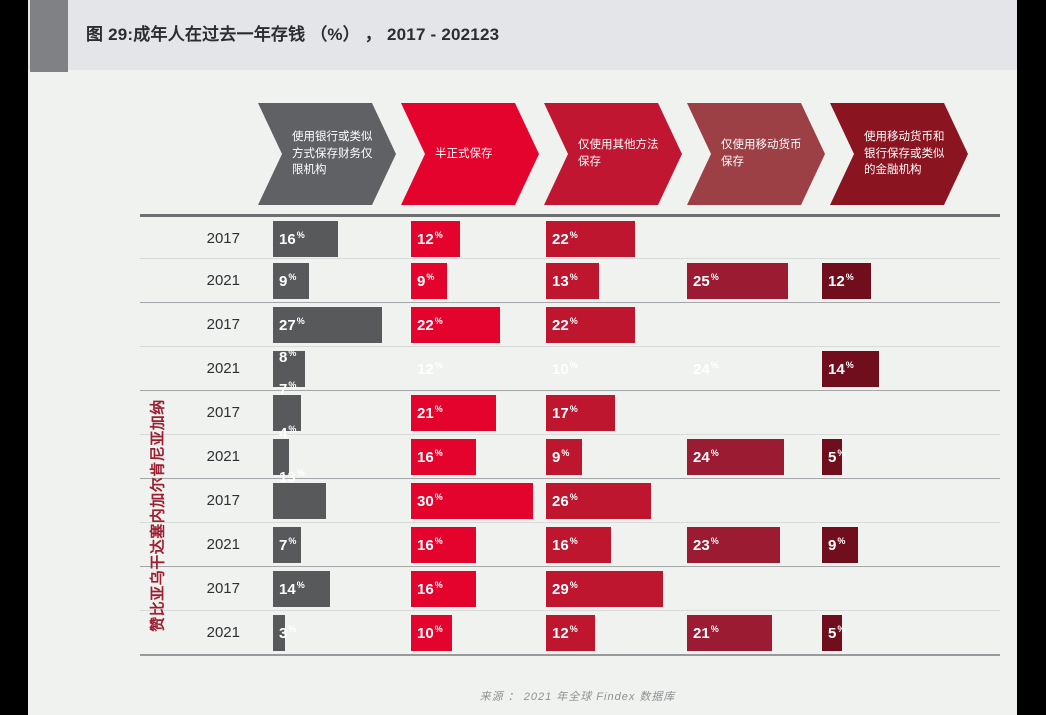 The width and height of the screenshot is (1046, 715). Describe the element at coordinates (464, 153) in the screenshot. I see `legend-arrow-label: 半正式保存` at that location.